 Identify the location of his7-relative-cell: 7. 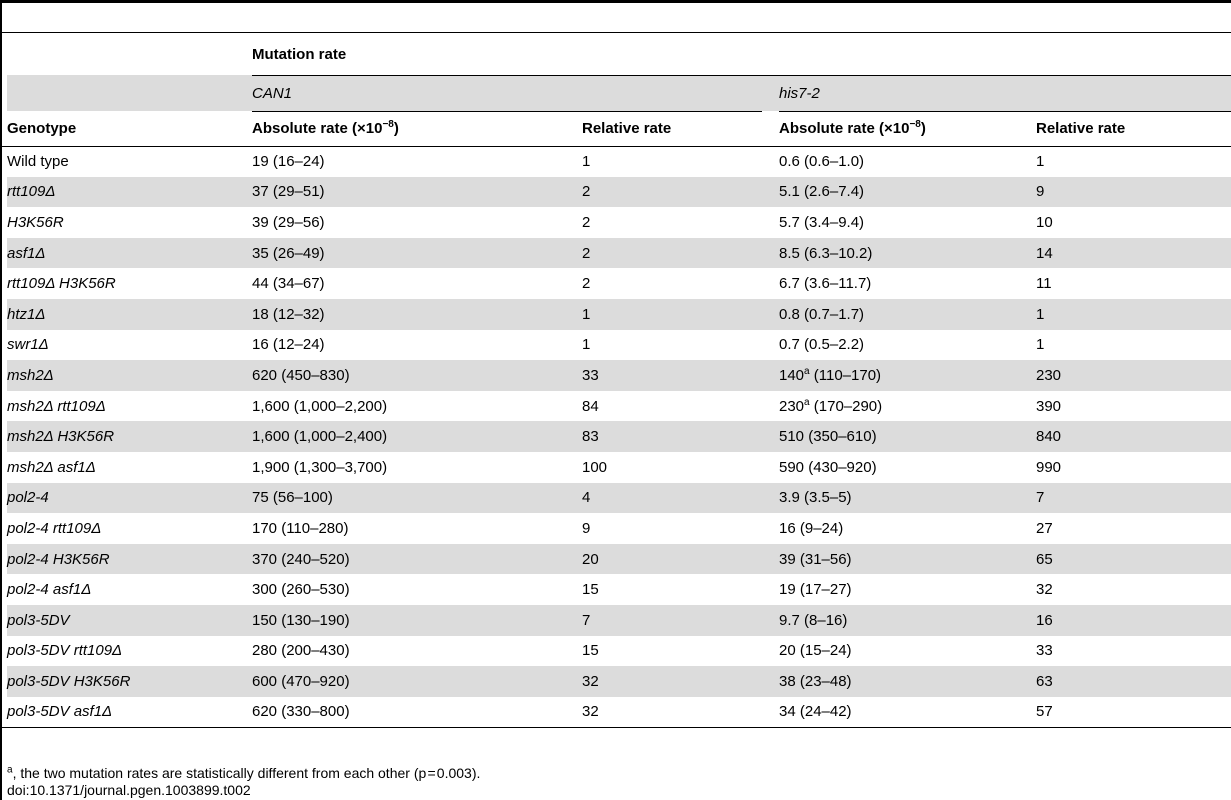
(1133, 498).